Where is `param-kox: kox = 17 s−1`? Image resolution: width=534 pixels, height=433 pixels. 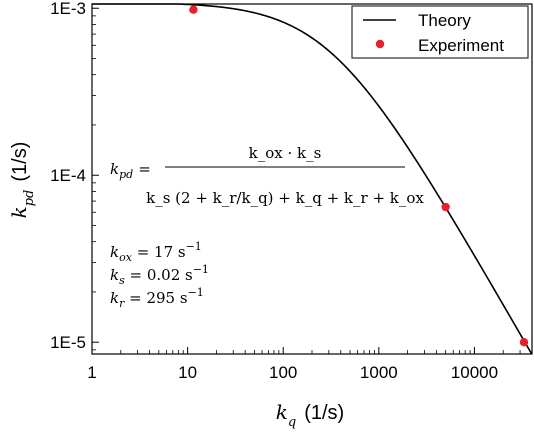 param-kox: kox = 17 s−1 is located at coordinates (156, 252).